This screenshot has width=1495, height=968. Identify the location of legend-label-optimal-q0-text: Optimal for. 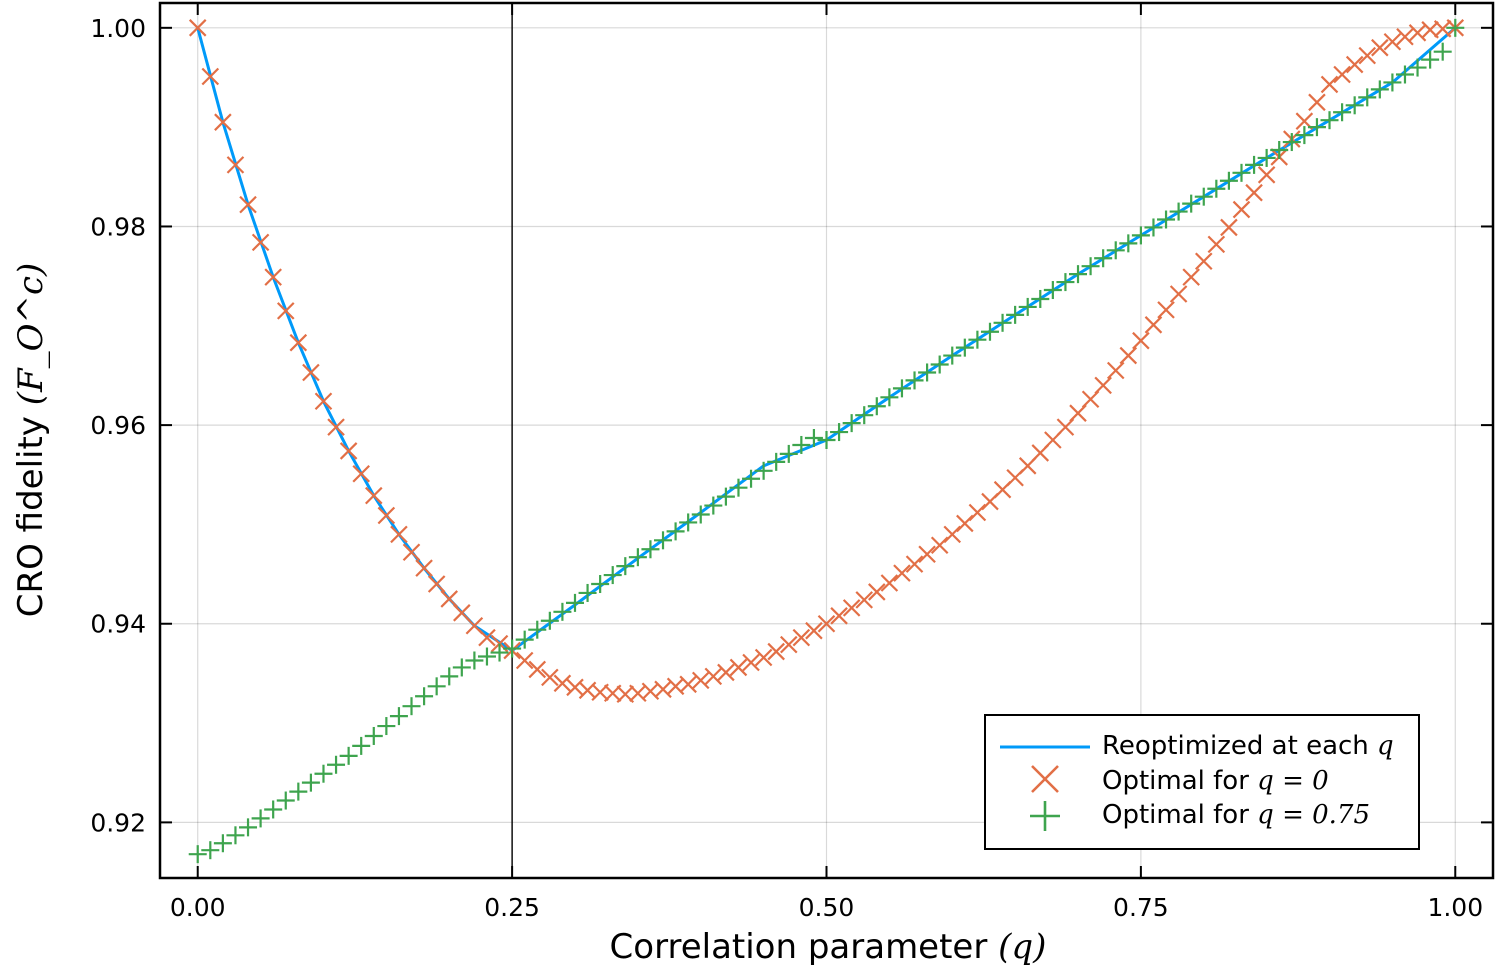
(1175, 781).